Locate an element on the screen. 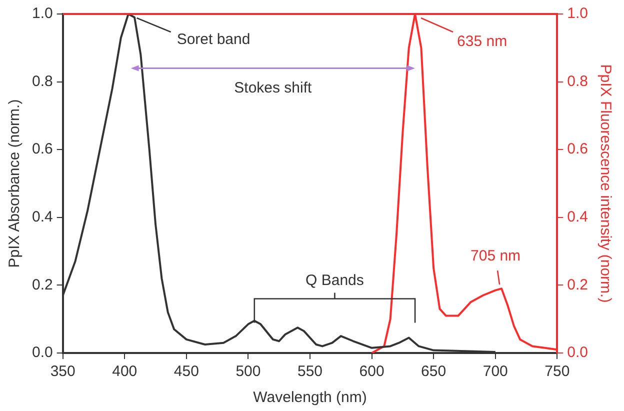 The height and width of the screenshot is (411, 624). annotation: Soret band is located at coordinates (213, 39).